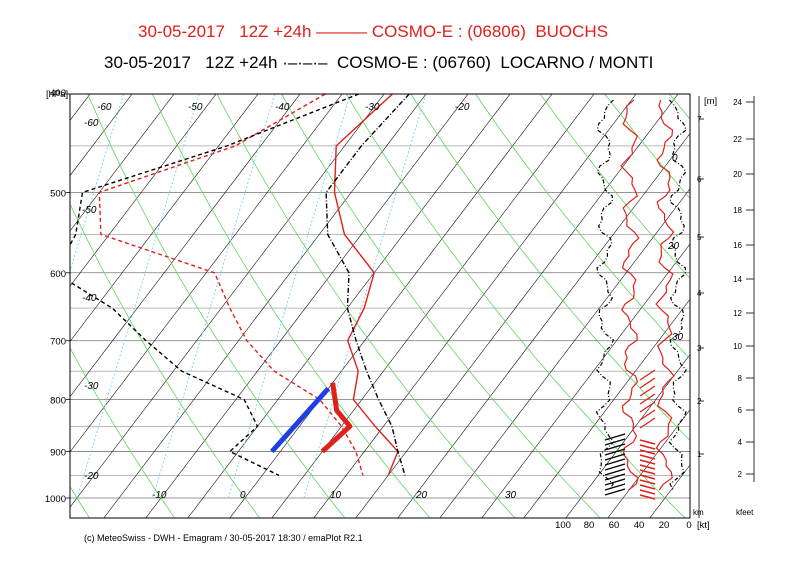 This screenshot has height=565, width=800. What do you see at coordinates (699, 401) in the screenshot?
I see `height-tick-label: 2` at bounding box center [699, 401].